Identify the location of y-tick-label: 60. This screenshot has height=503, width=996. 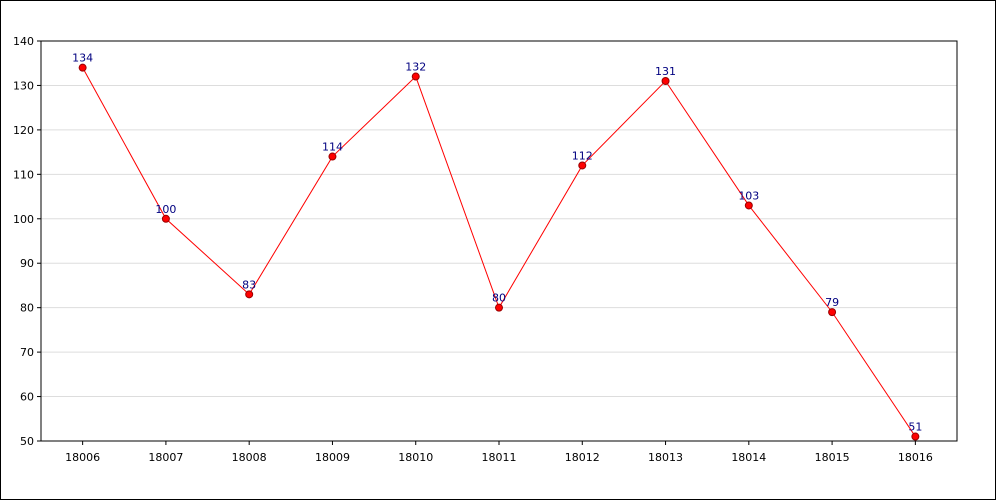
(27, 397).